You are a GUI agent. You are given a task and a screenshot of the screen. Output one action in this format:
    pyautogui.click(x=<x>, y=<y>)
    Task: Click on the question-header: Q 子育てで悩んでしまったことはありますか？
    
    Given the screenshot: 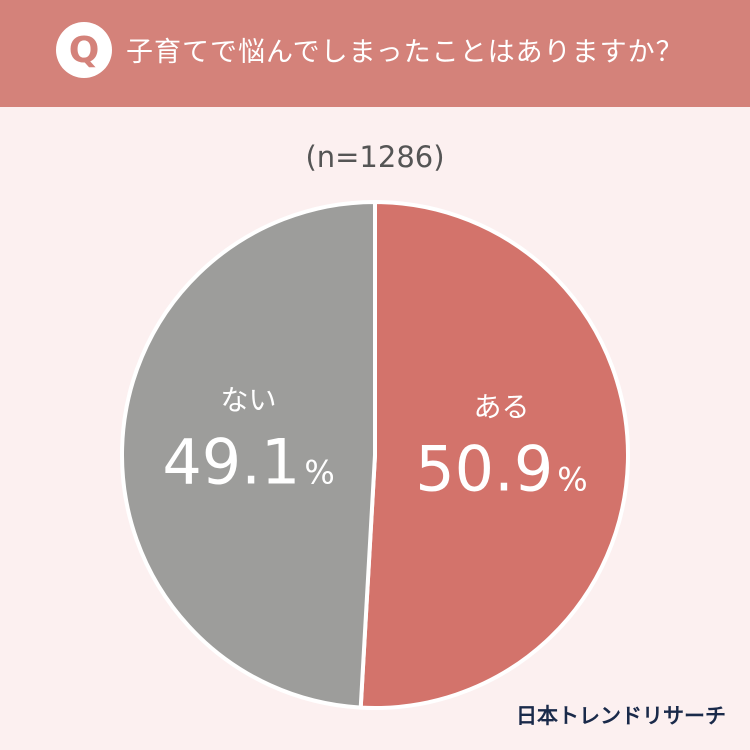 What is the action you would take?
    pyautogui.click(x=375, y=53)
    